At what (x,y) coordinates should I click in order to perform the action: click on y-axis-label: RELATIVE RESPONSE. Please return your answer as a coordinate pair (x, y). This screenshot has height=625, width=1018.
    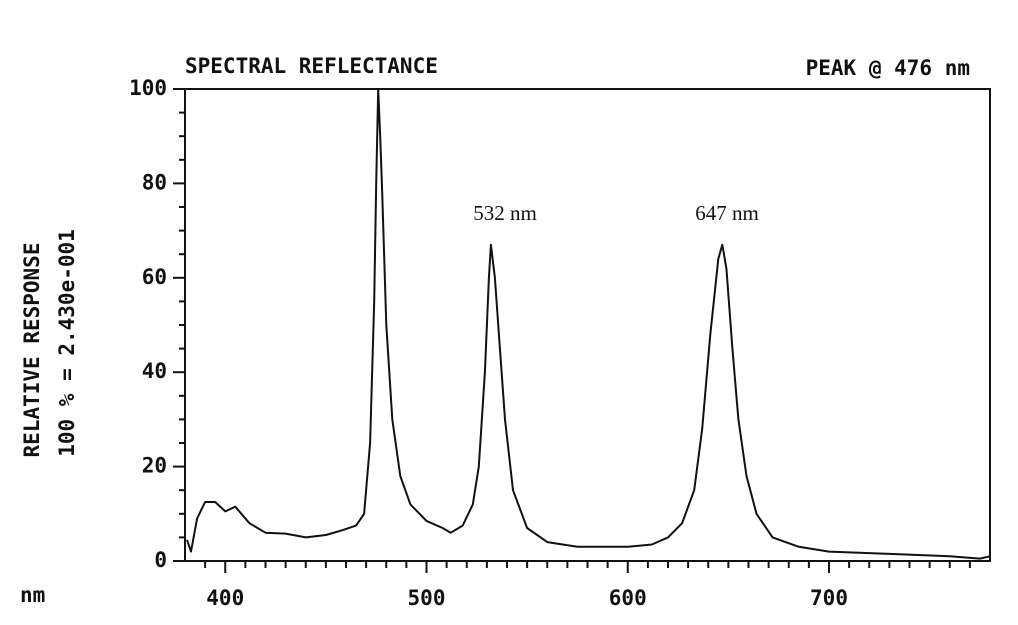
    Looking at the image, I should click on (32, 350).